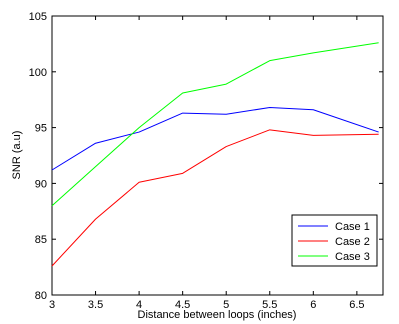  I want to click on legend-label-case-3: Case 3, so click(352, 257).